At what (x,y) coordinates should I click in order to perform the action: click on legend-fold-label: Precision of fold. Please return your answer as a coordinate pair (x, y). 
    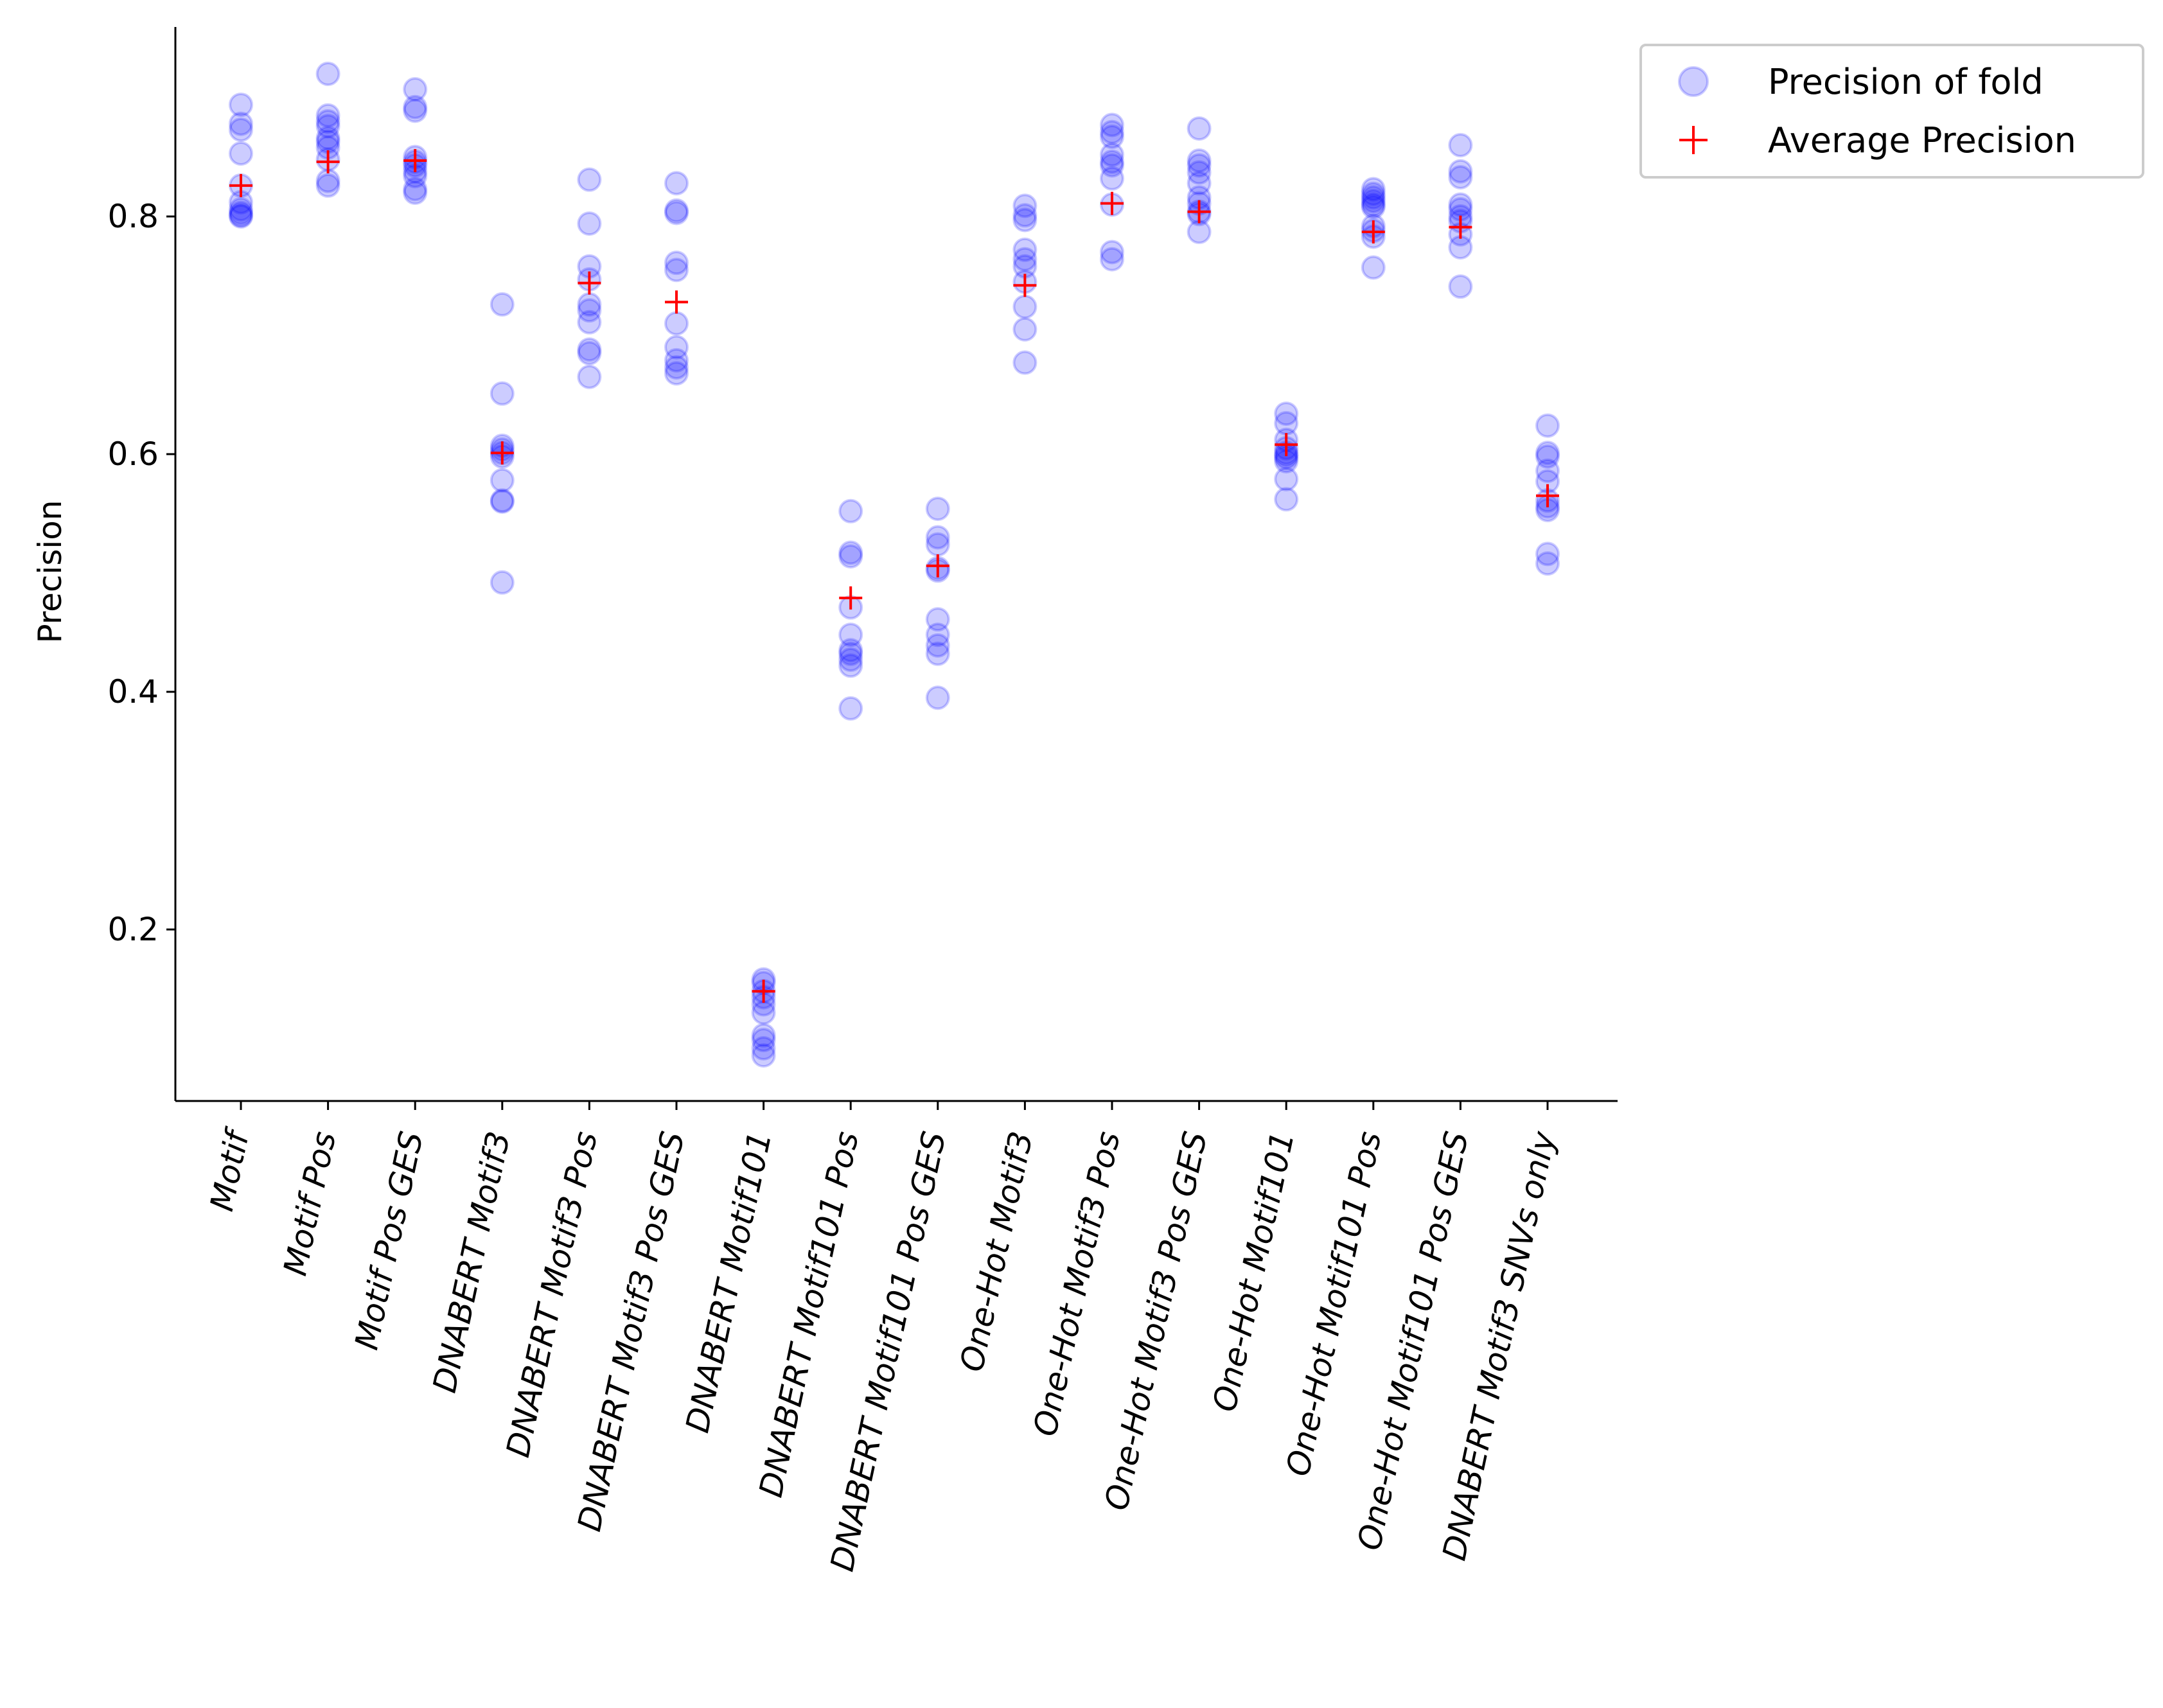
    Looking at the image, I should click on (1906, 82).